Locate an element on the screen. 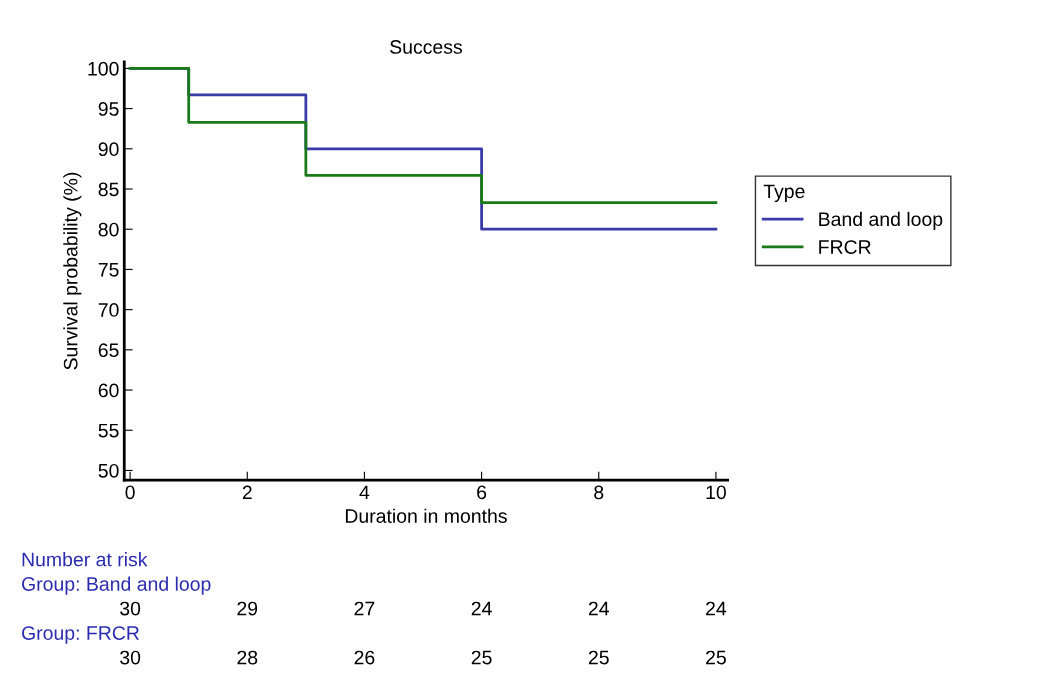 This screenshot has width=1053, height=681. y-tick-label: 85 is located at coordinates (108, 189).